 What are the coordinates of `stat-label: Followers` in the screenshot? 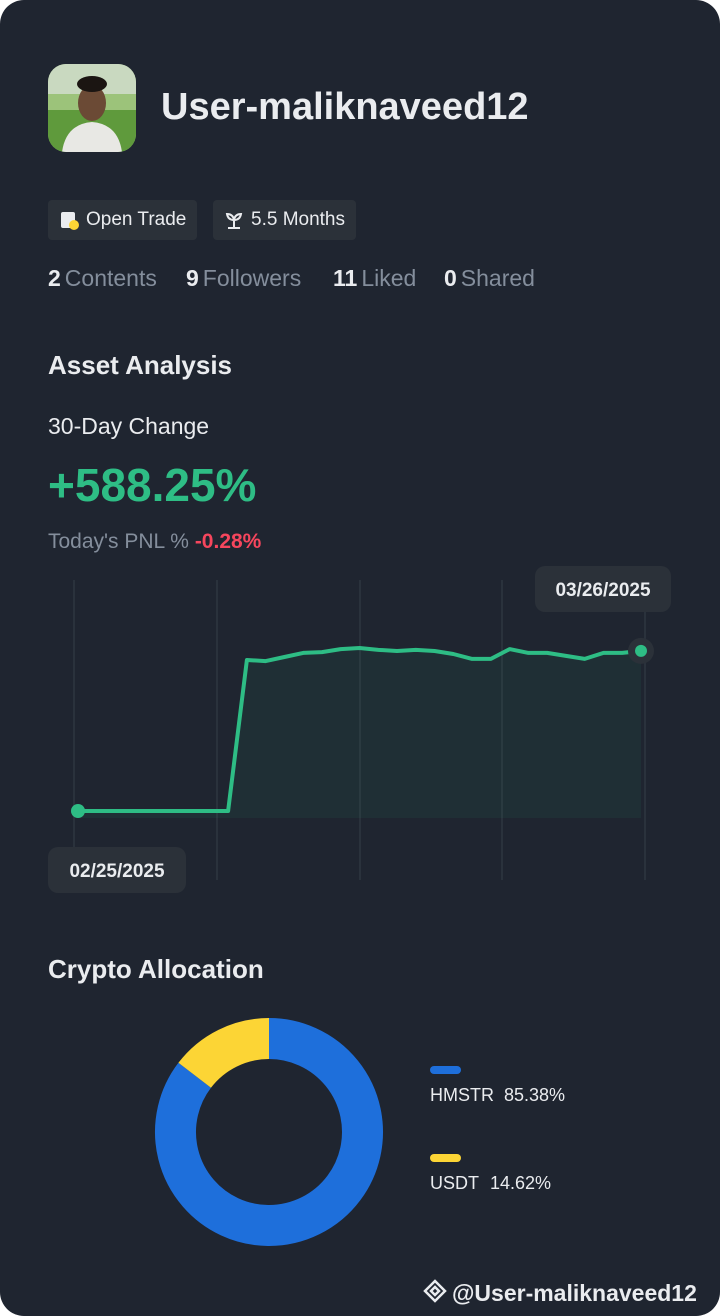 It's located at (252, 278).